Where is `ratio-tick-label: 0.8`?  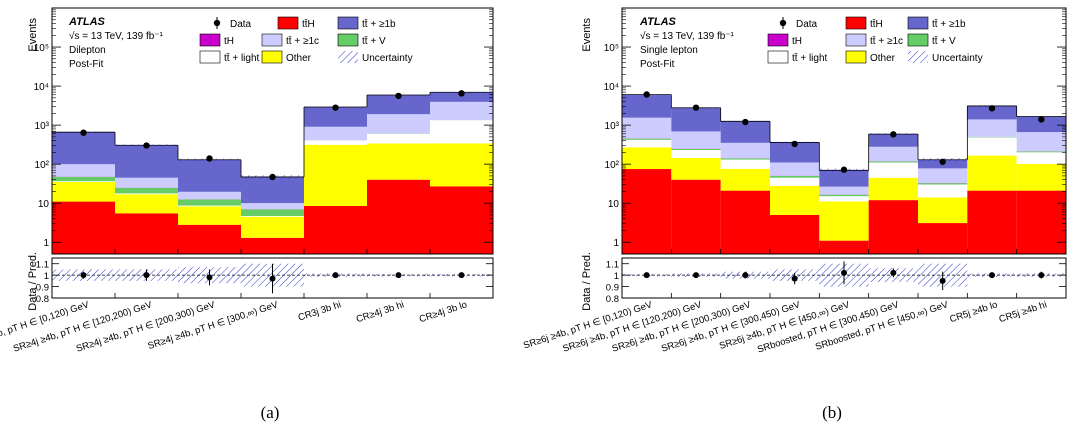
ratio-tick-label: 0.8 is located at coordinates (612, 299).